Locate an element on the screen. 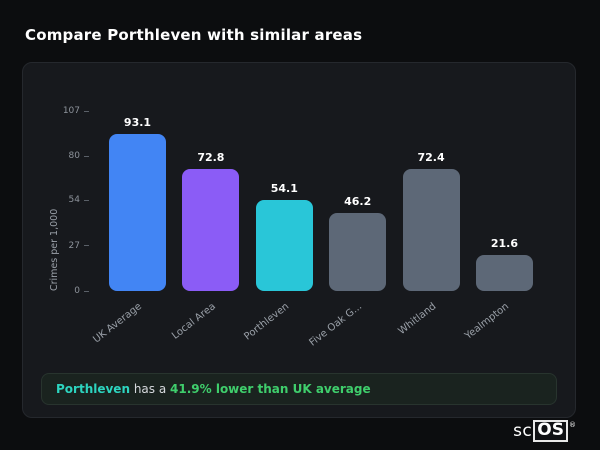 This screenshot has height=450, width=600. bar-column: 72.4 Whitland is located at coordinates (428, 224).